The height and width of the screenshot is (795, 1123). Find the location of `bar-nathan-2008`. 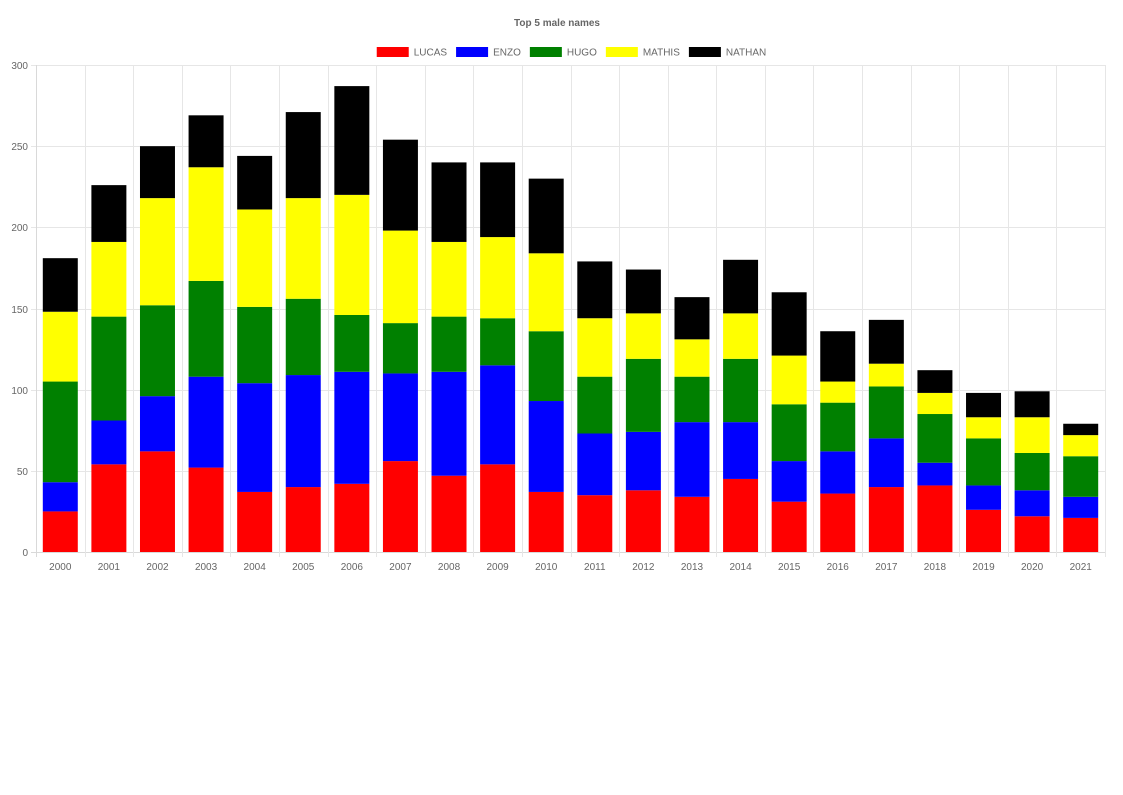

bar-nathan-2008 is located at coordinates (449, 202).